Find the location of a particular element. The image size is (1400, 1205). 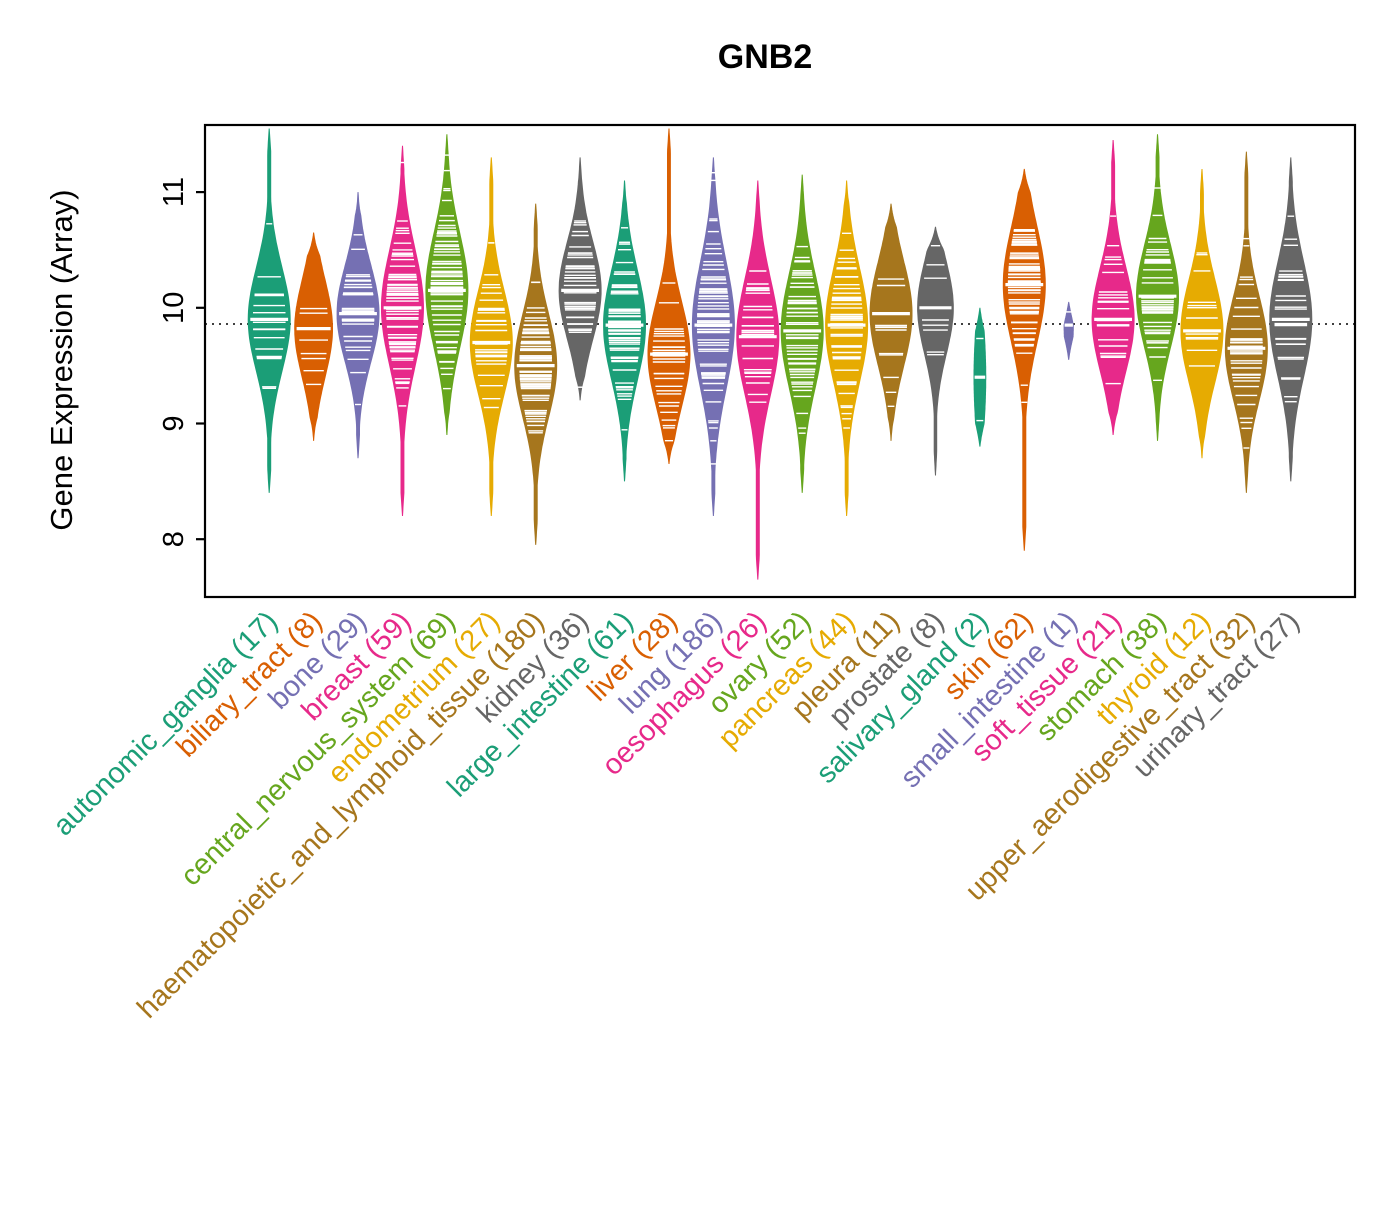

violin-biliary_tract is located at coordinates (313, 336).